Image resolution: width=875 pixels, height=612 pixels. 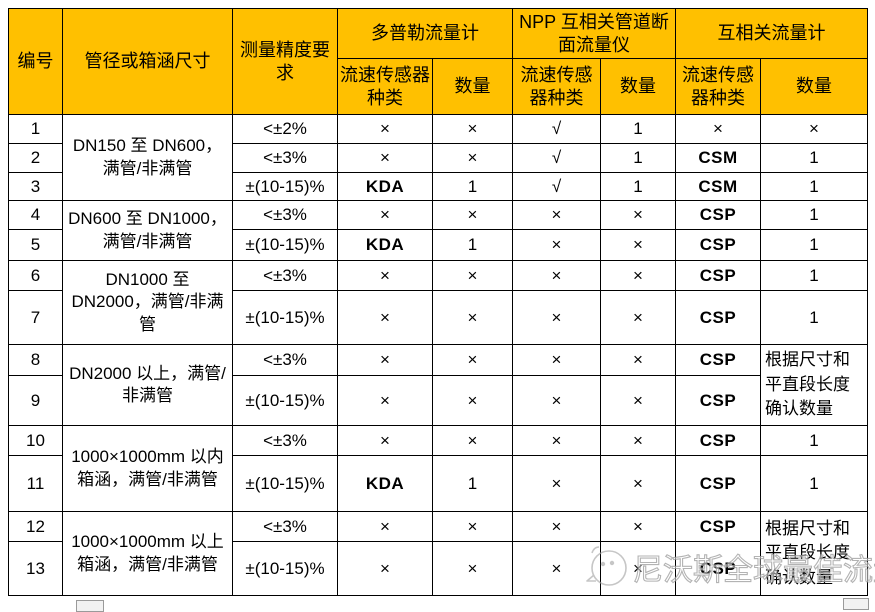 I want to click on cell-precision: <±2%, so click(x=285, y=129).